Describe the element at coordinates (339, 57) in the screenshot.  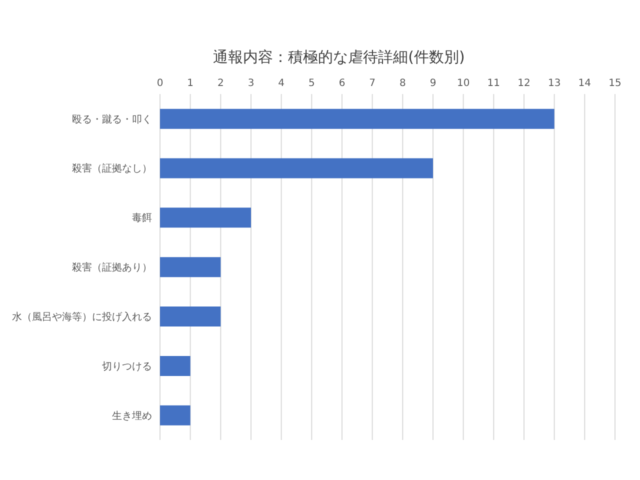
I see `chart-title: 通報内容：積極的な虐待詳細(件数別)` at that location.